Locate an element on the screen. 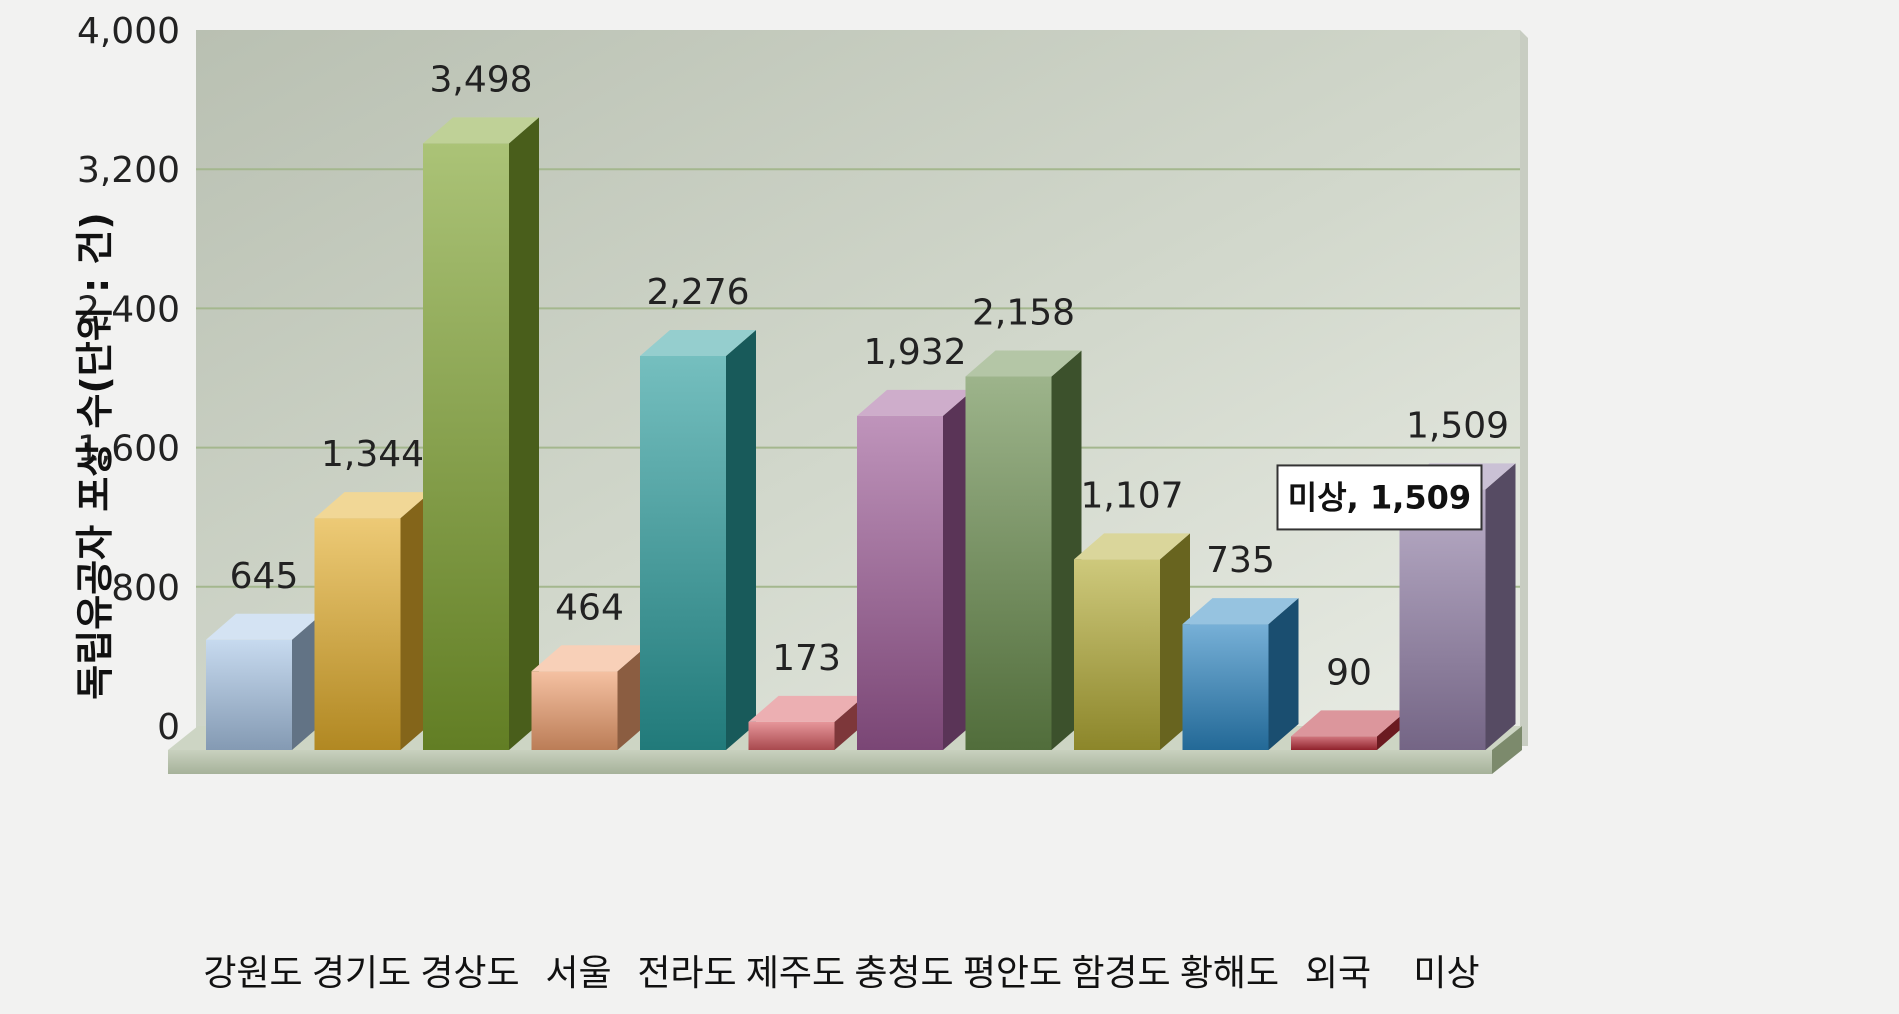  value-label: 1,509 is located at coordinates (1457, 425).